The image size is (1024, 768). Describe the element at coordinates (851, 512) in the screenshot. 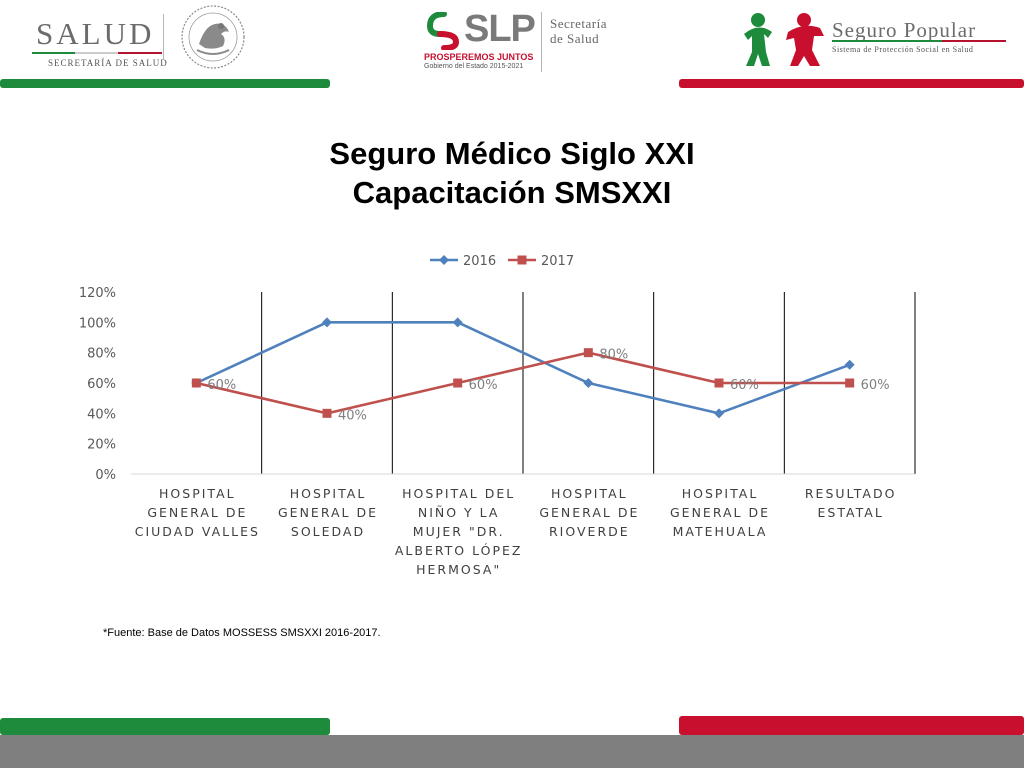

I see `x-category-label: ESTATAL` at that location.